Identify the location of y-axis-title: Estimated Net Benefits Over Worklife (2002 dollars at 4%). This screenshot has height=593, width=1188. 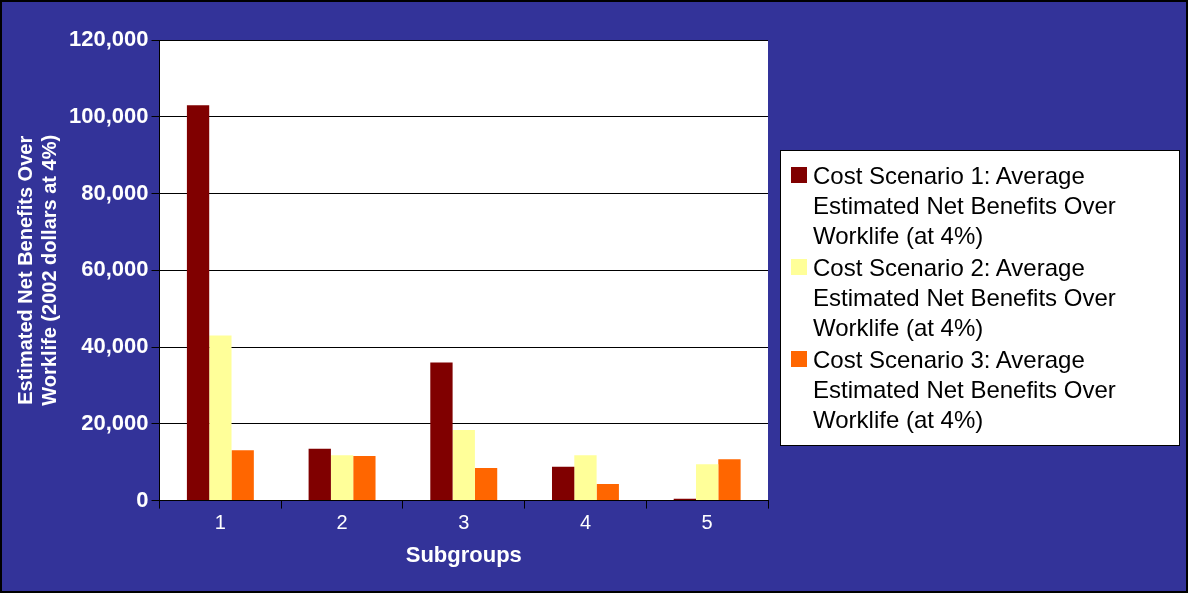
(36, 270).